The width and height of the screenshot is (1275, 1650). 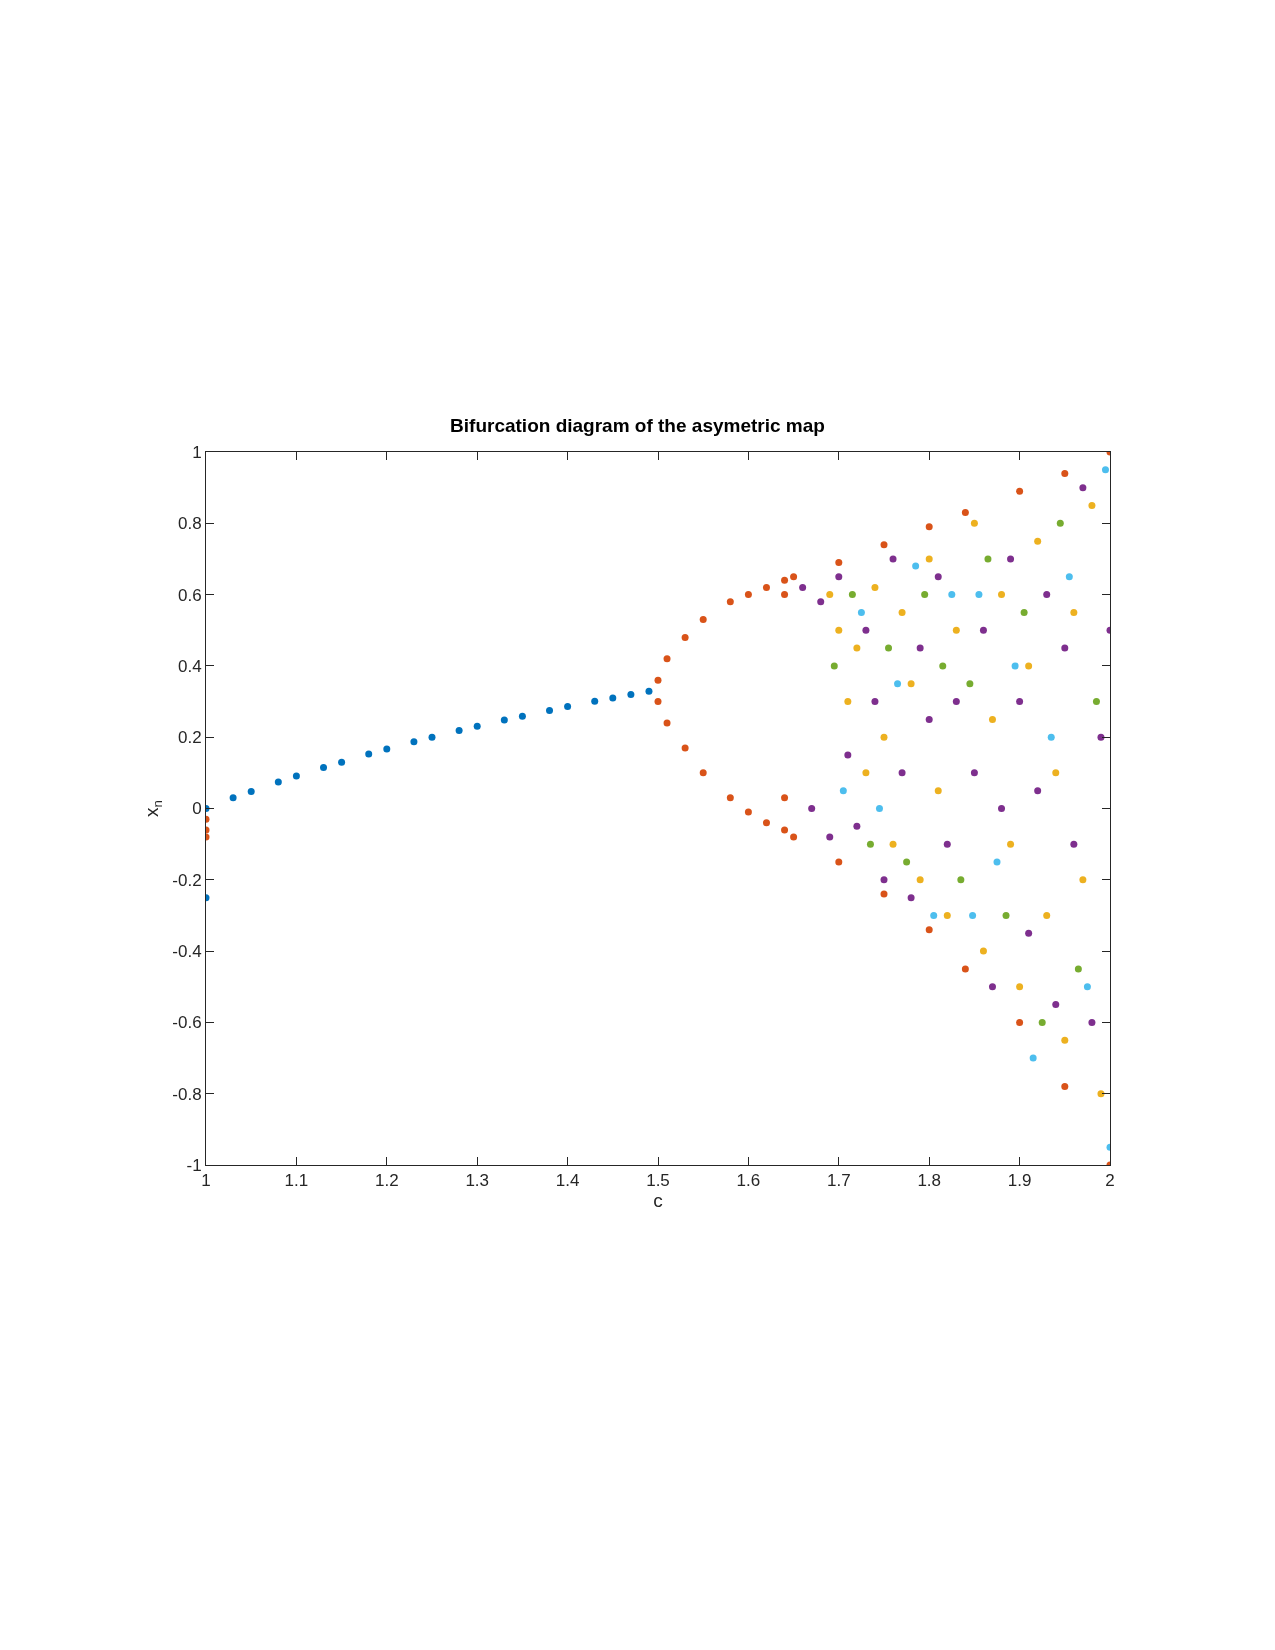 I want to click on x-axis-title: c, so click(x=658, y=1201).